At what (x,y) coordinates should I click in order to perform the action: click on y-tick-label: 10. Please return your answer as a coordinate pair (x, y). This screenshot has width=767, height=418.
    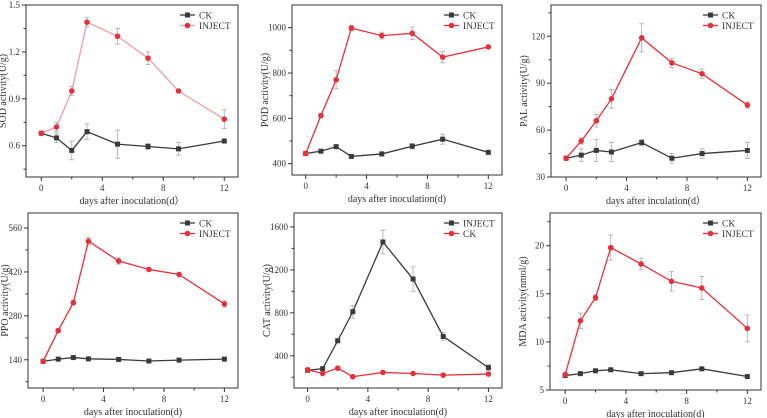
    Looking at the image, I should click on (540, 342).